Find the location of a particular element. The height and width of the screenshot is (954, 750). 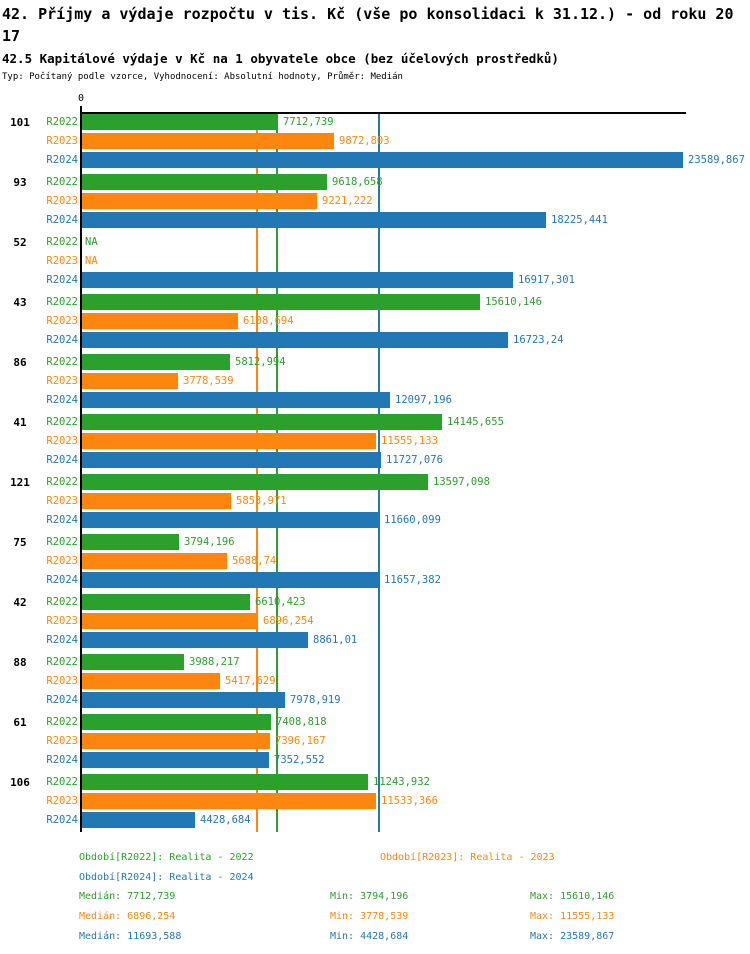

stat-median-r2024: Medián: 11693,588 is located at coordinates (130, 936).